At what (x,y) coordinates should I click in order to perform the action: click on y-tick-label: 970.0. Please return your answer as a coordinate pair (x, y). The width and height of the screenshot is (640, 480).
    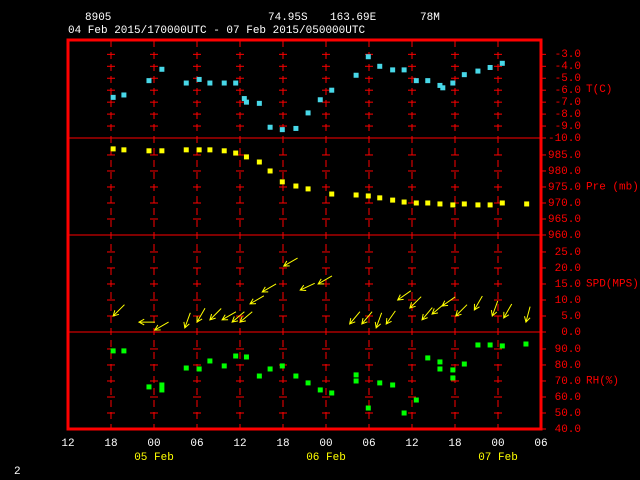
    Looking at the image, I should click on (564, 204).